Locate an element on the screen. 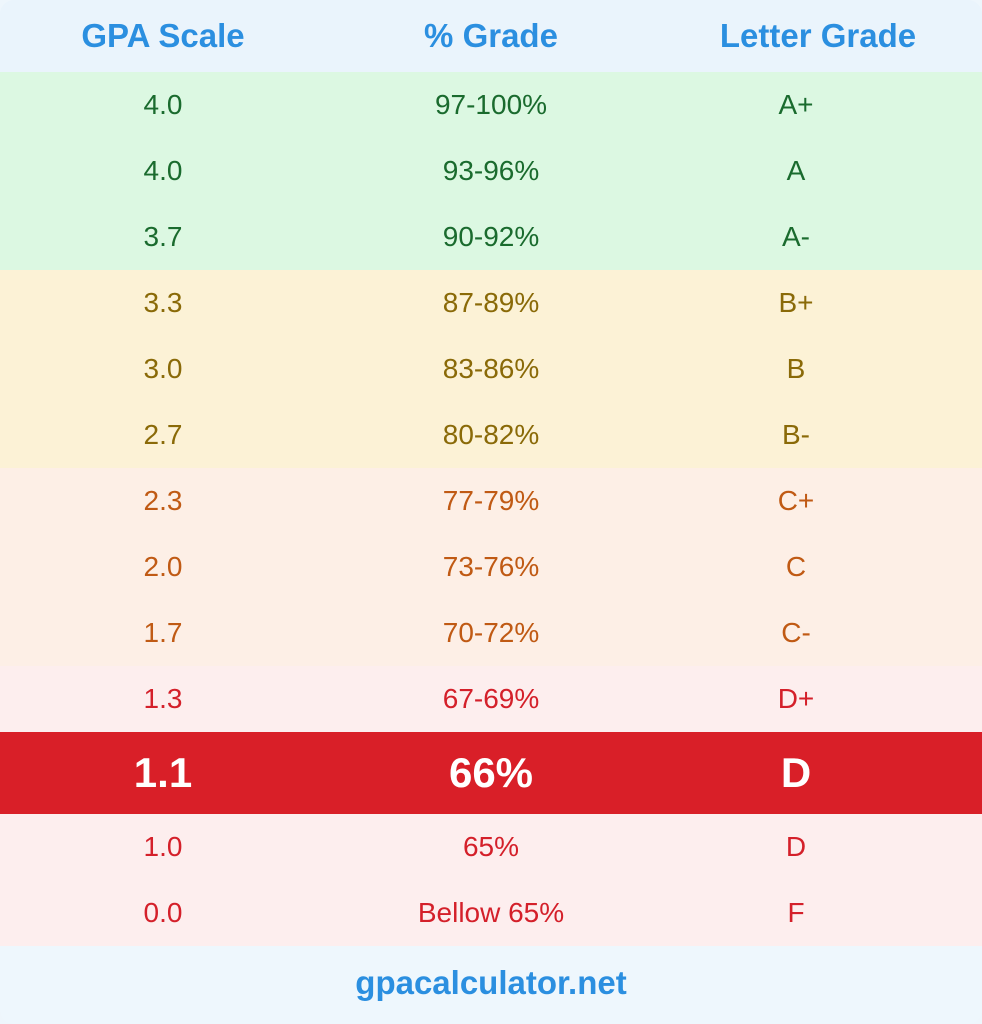 This screenshot has width=982, height=1024. percent-cell: 80-82% is located at coordinates (491, 434).